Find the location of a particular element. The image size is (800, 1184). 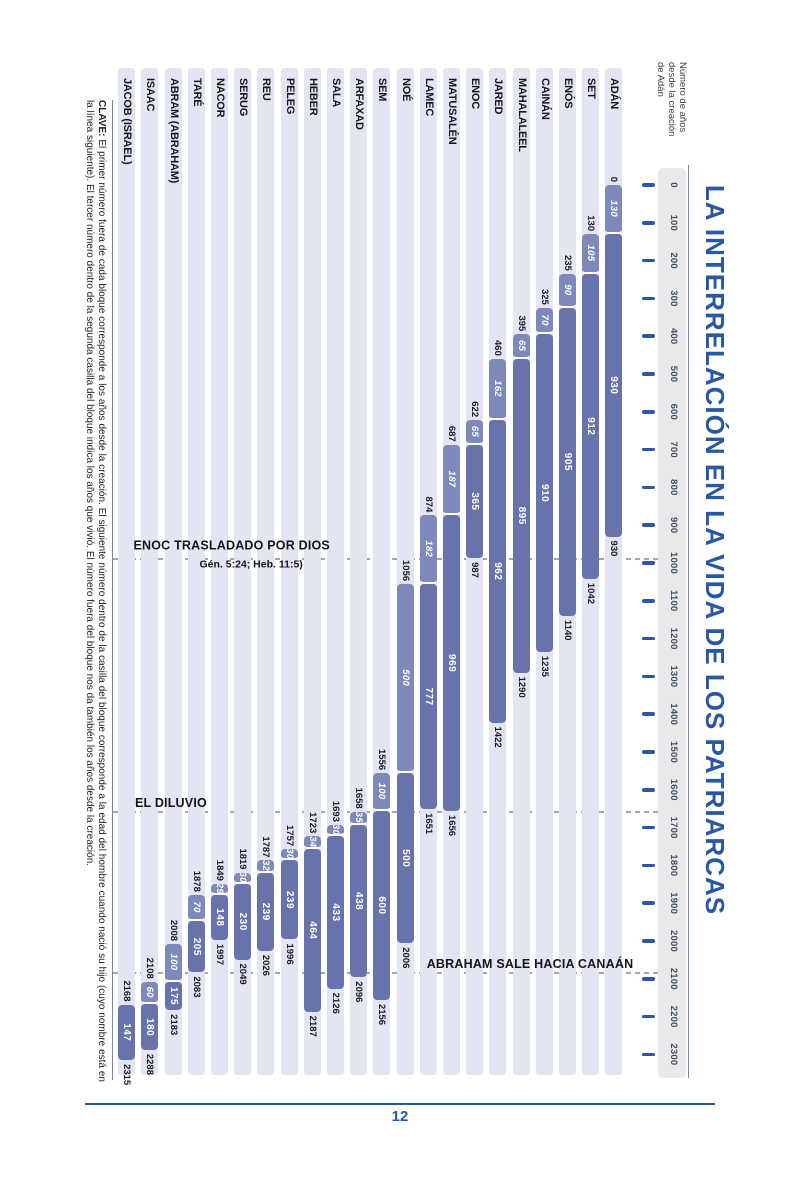

patriarch-name: MAHALALEEL is located at coordinates (521, 115).